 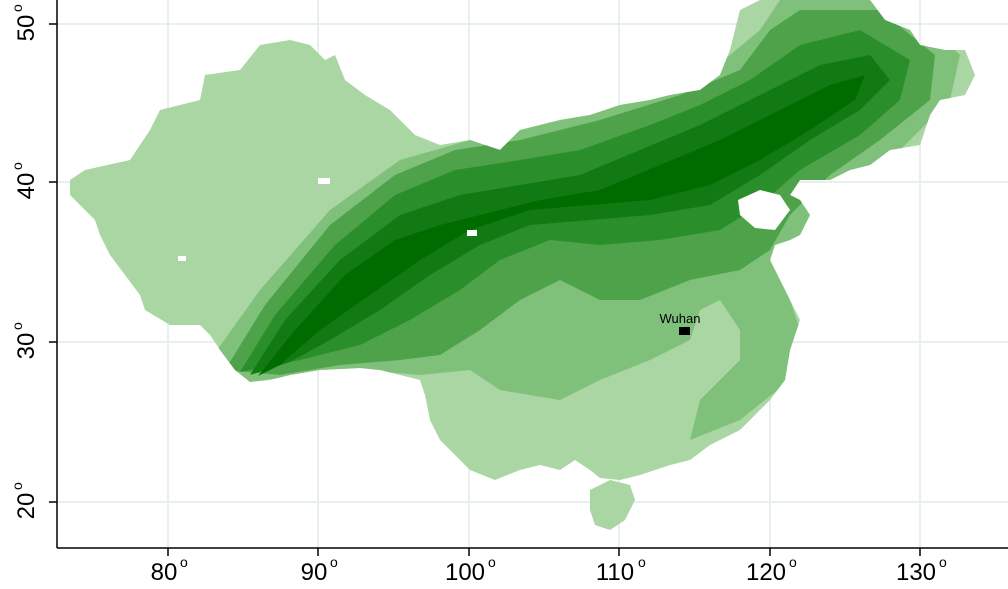 I want to click on x-tick-label: 90, so click(x=314, y=571).